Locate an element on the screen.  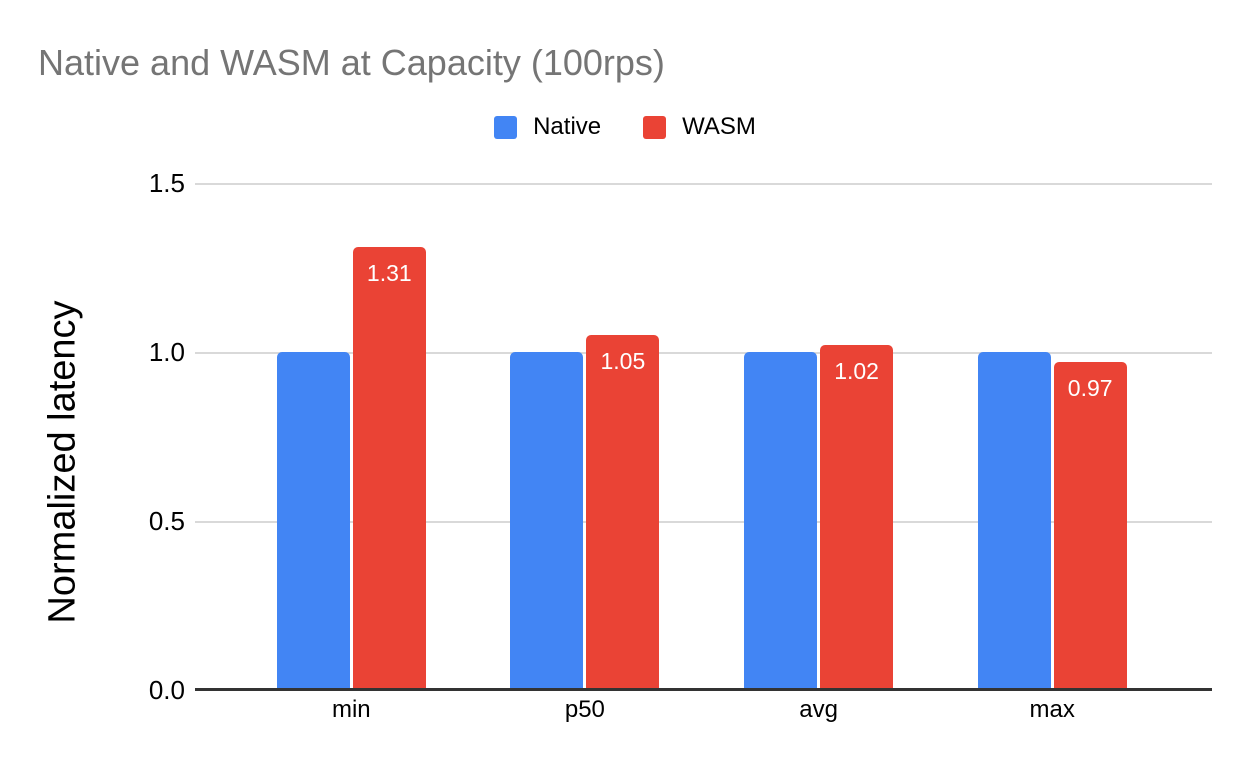
bar-value-label-wasm-min: 1.31 is located at coordinates (389, 273).